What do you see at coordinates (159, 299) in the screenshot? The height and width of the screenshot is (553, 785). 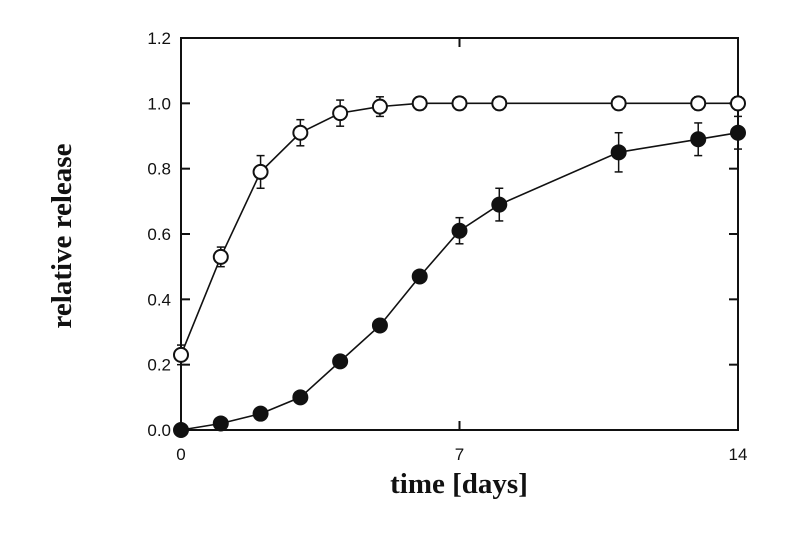 I see `y-tick-label: 0.4` at bounding box center [159, 299].